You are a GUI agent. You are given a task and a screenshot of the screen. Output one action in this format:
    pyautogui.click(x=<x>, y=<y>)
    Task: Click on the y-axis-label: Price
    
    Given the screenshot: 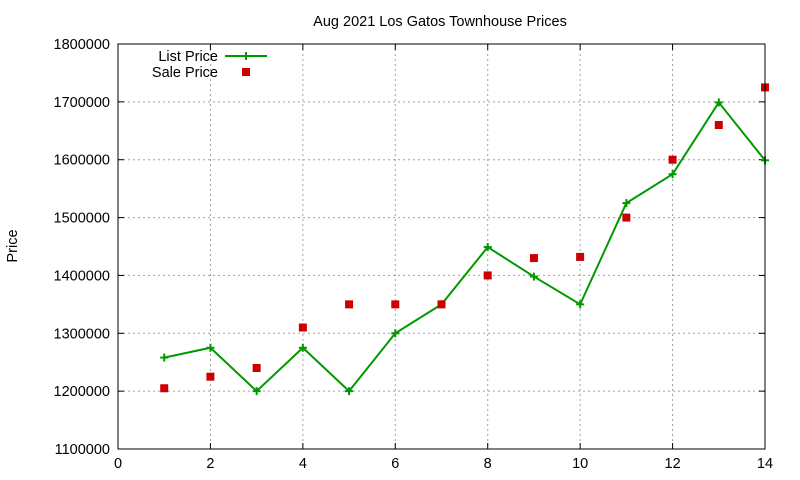 What is the action you would take?
    pyautogui.click(x=13, y=245)
    